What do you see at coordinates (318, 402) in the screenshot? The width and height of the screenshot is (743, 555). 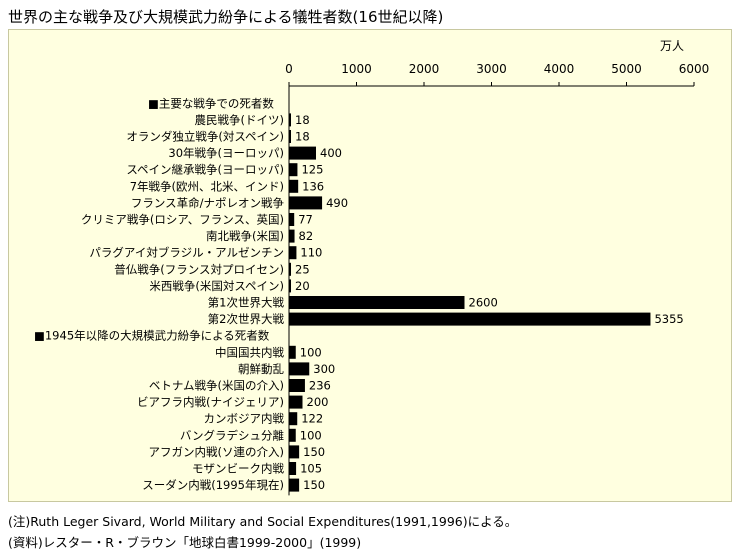 I see `value-label-1-3: 200` at bounding box center [318, 402].